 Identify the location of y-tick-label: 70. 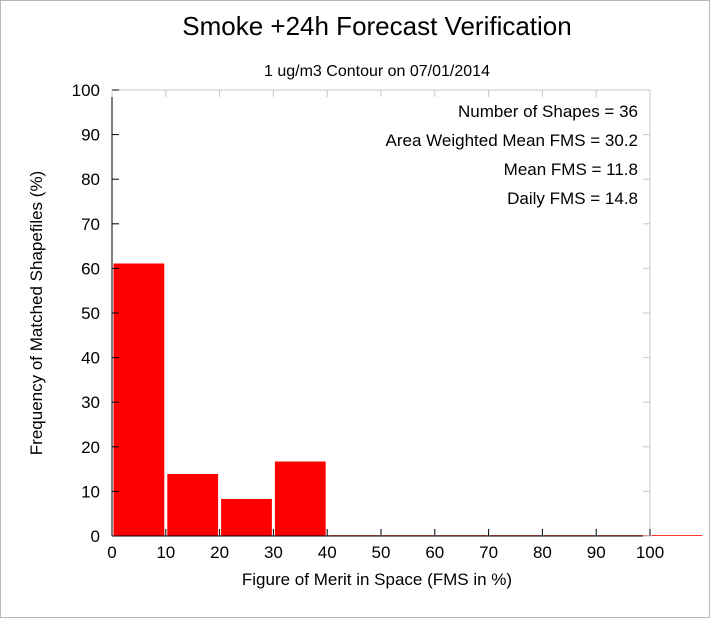
(90, 224).